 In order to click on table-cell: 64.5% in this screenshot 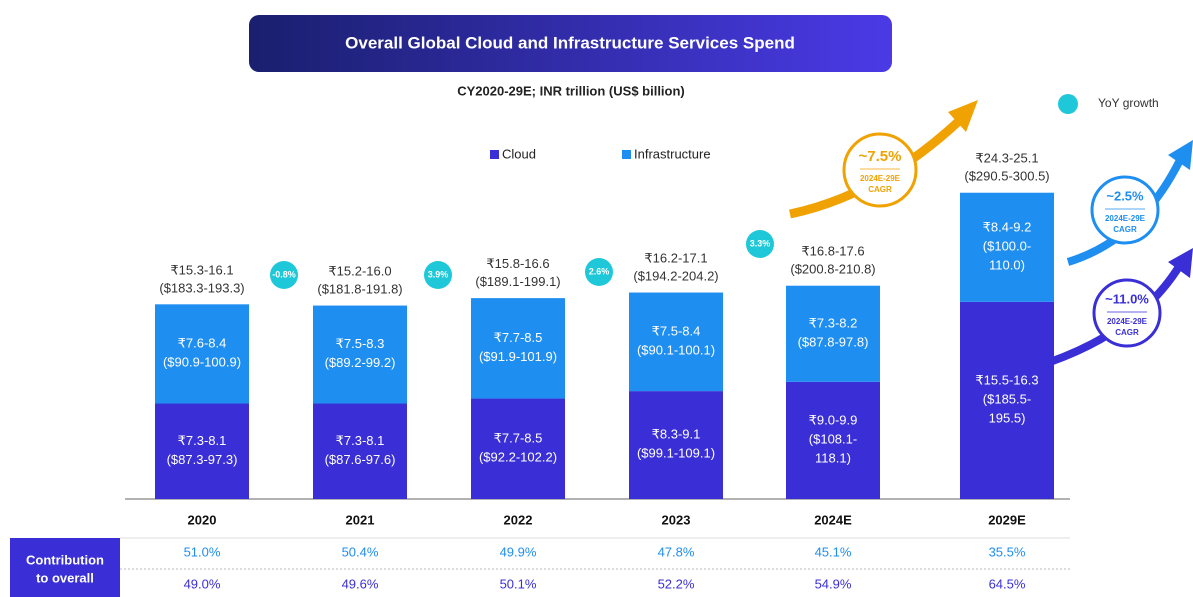, I will do `click(1007, 583)`.